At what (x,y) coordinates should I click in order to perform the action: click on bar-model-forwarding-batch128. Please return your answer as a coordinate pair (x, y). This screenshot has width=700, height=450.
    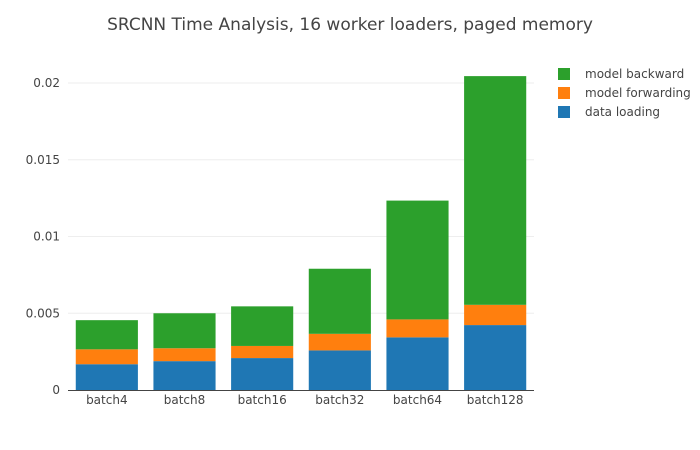
    Looking at the image, I should click on (495, 315).